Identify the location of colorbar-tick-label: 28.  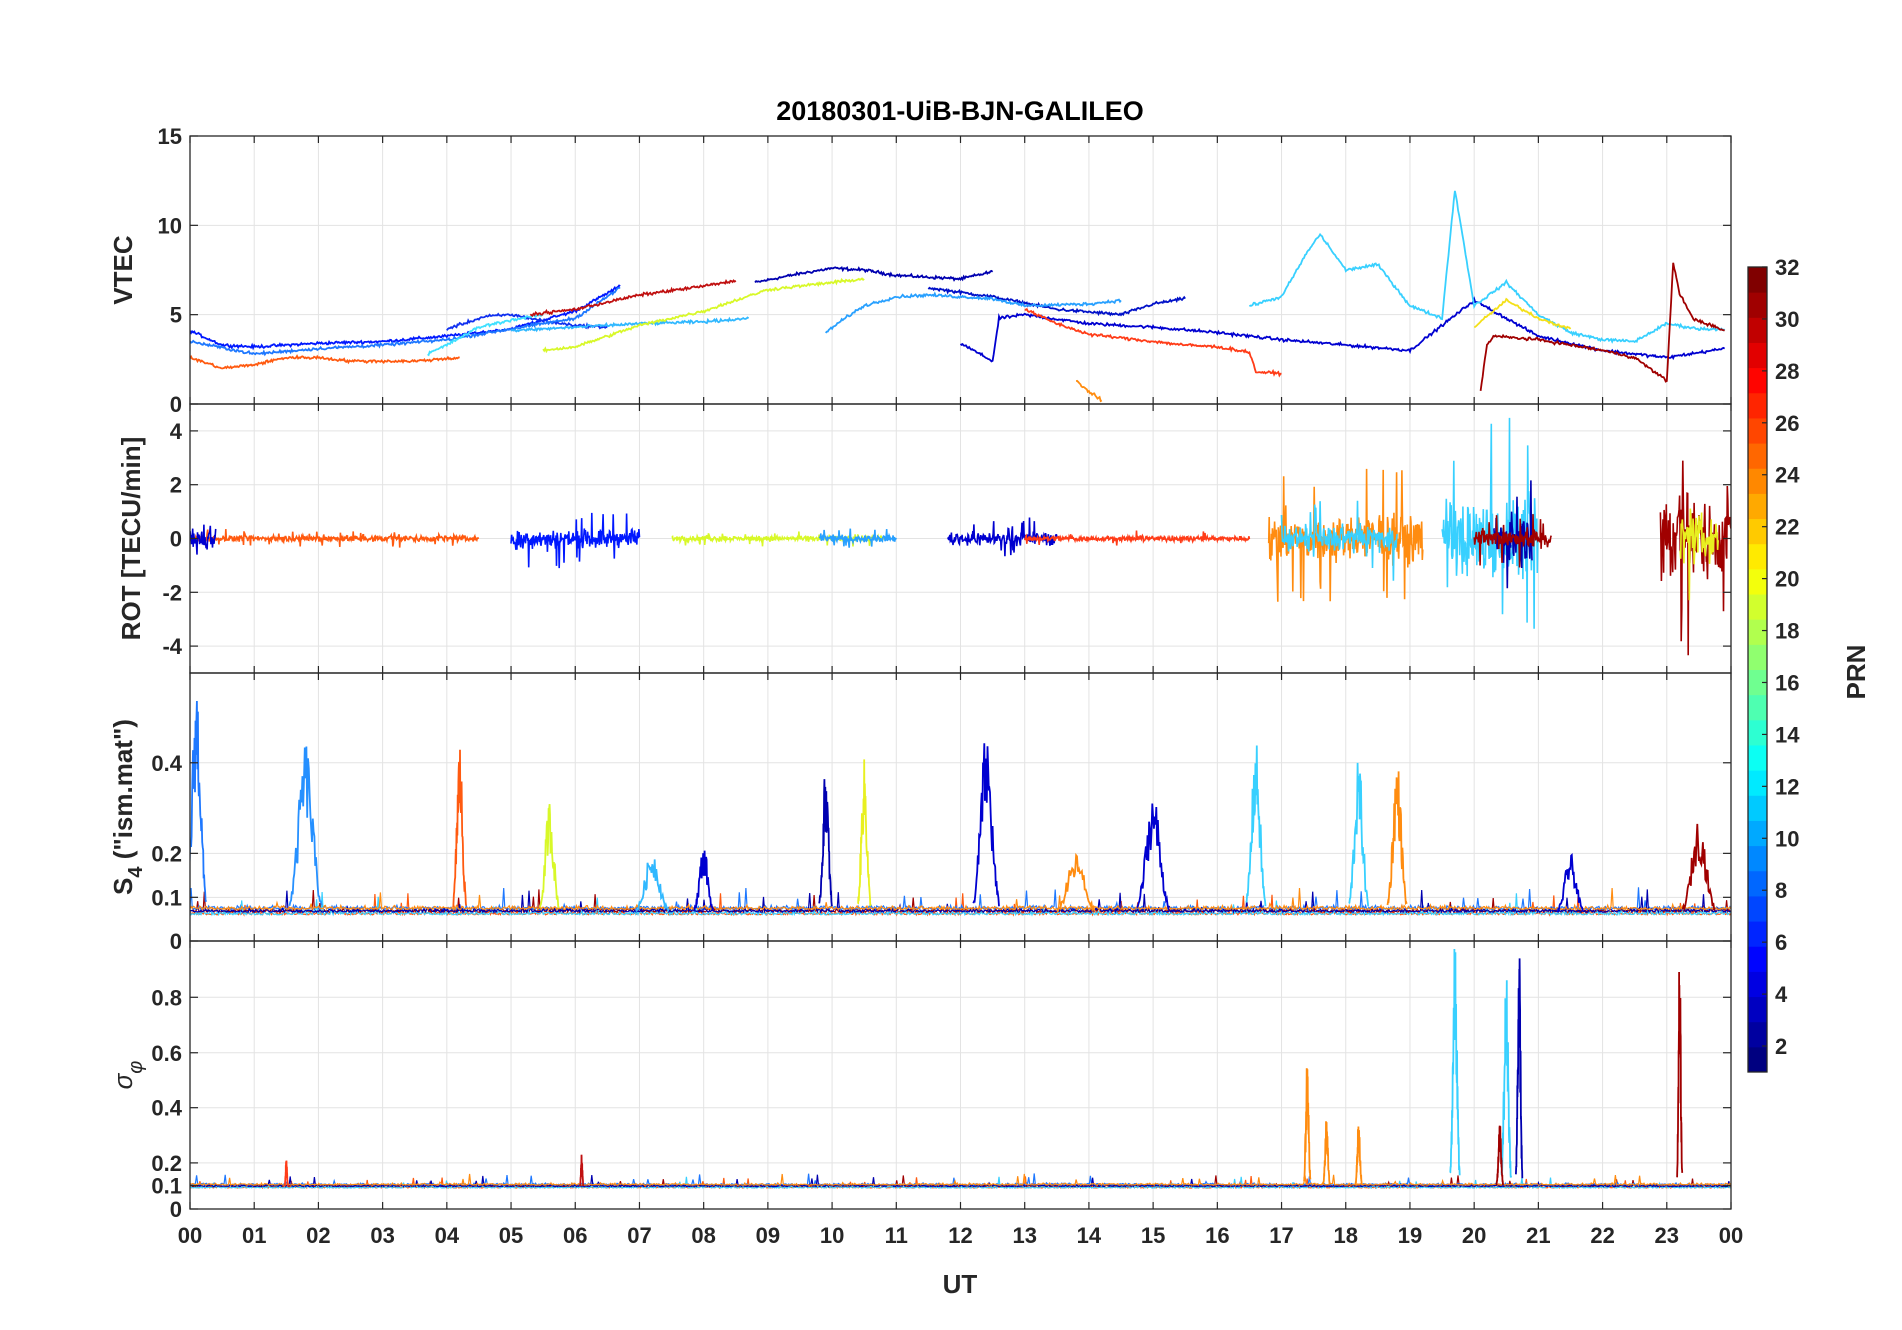
(1787, 371).